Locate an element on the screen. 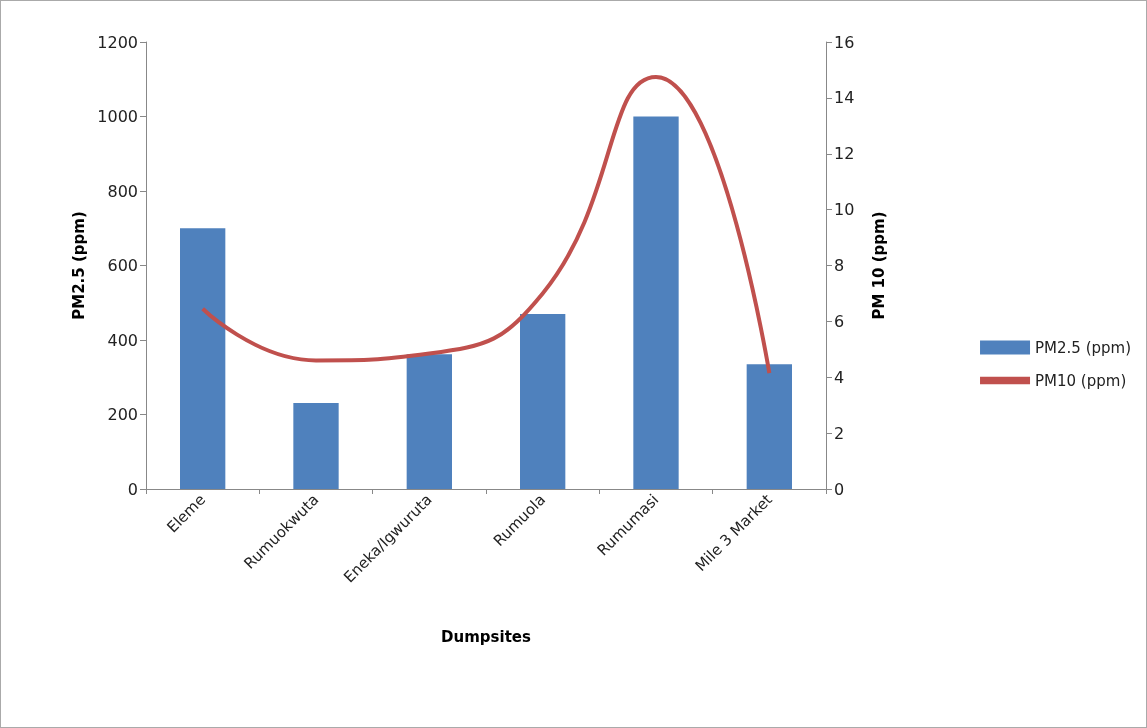 The width and height of the screenshot is (1147, 728). y2-tick-label: 12 is located at coordinates (844, 154).